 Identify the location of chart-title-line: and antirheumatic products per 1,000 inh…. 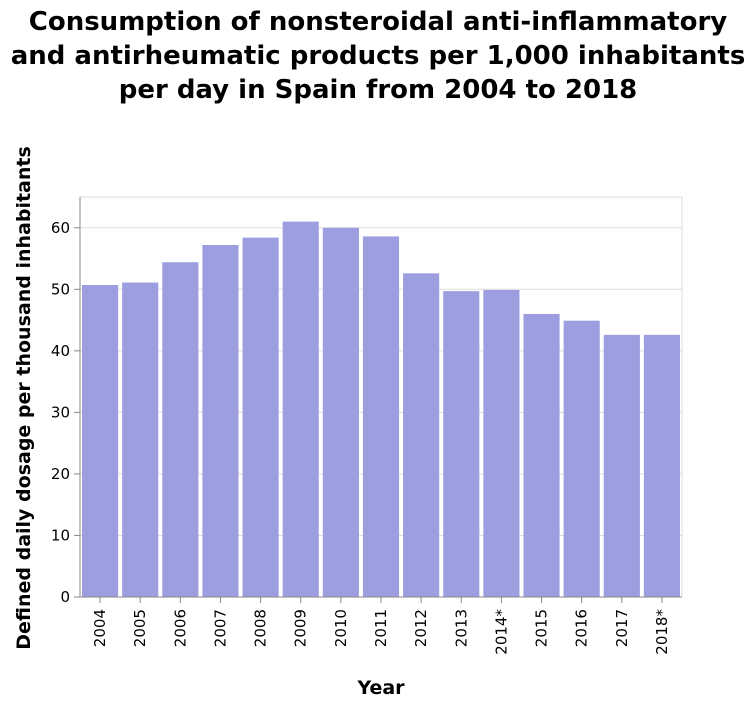
(378, 56).